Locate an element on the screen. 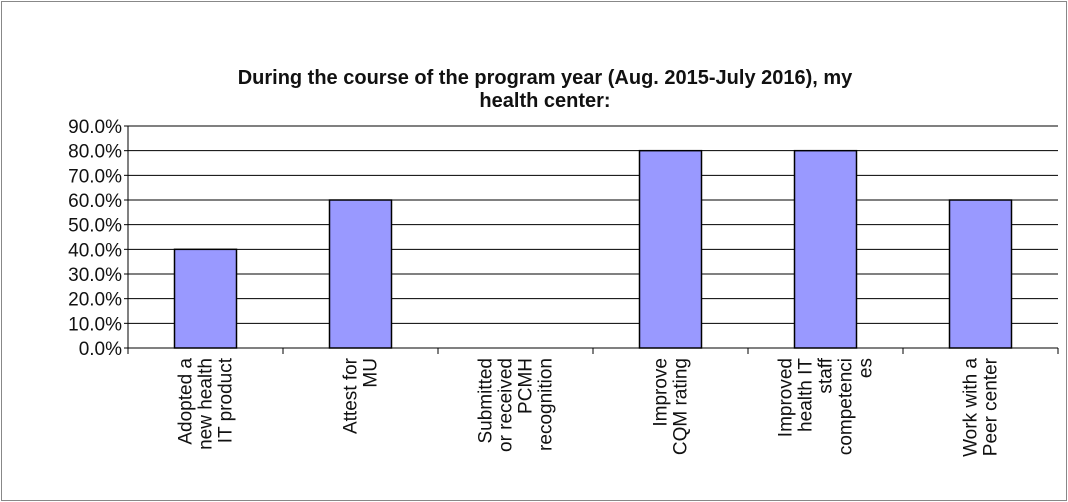 This screenshot has width=1068, height=502. y-tick-label: 30.0% is located at coordinates (95, 275).